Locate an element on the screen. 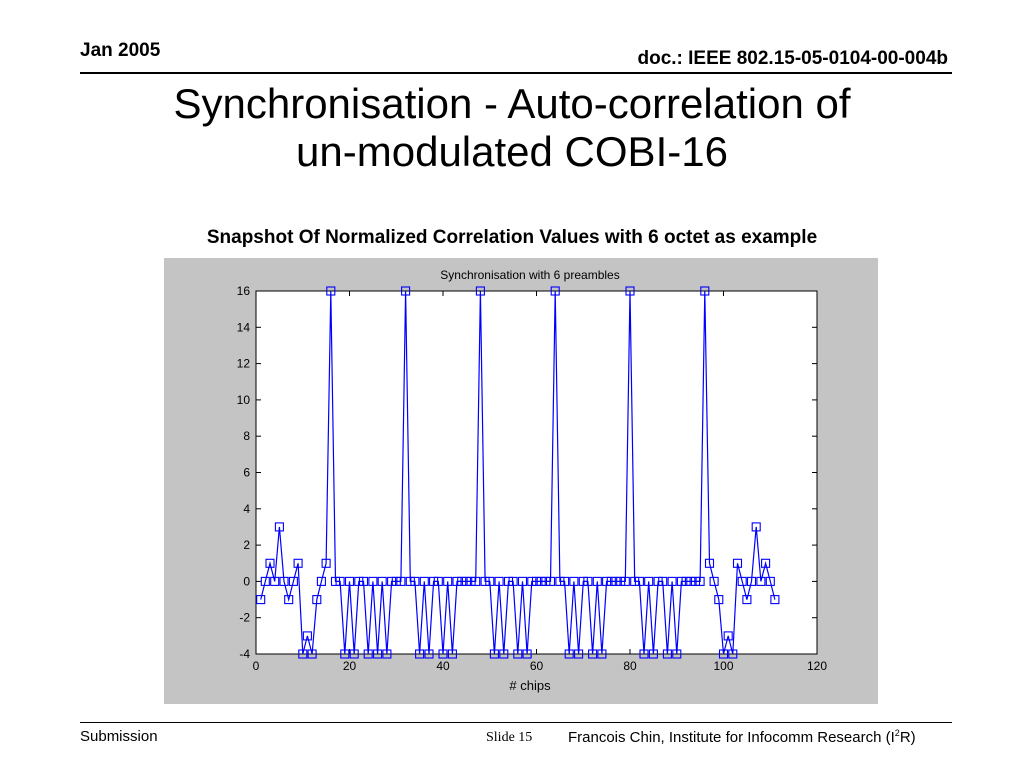 The width and height of the screenshot is (1024, 768). y-tick-label: 16 is located at coordinates (244, 291).